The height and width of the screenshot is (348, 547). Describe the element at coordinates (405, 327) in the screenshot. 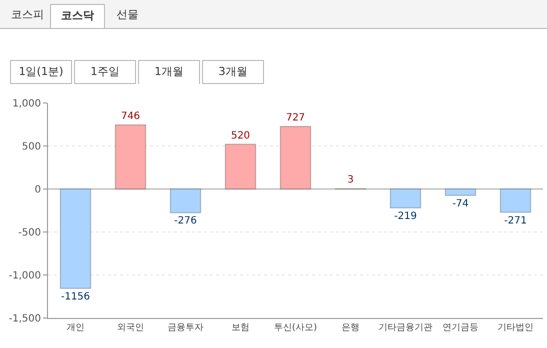

I see `x-tick-label: 기타금융기관` at that location.